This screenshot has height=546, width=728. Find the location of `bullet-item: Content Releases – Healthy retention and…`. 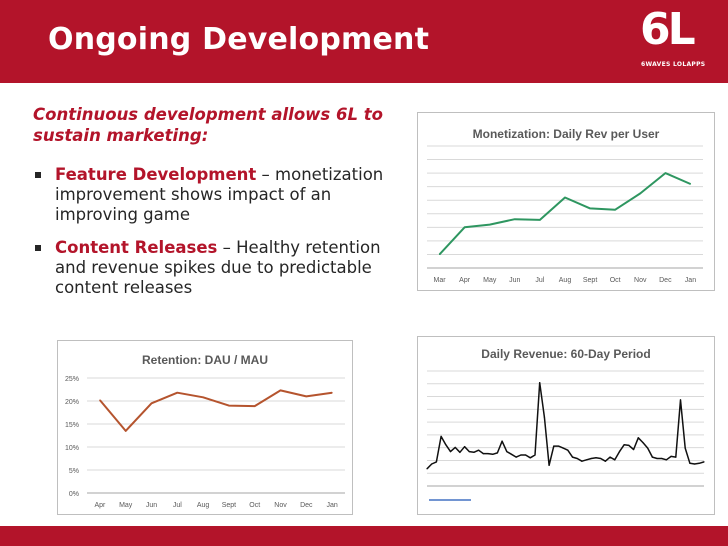

bullet-item: Content Releases – Healthy retention and… is located at coordinates (223, 268).